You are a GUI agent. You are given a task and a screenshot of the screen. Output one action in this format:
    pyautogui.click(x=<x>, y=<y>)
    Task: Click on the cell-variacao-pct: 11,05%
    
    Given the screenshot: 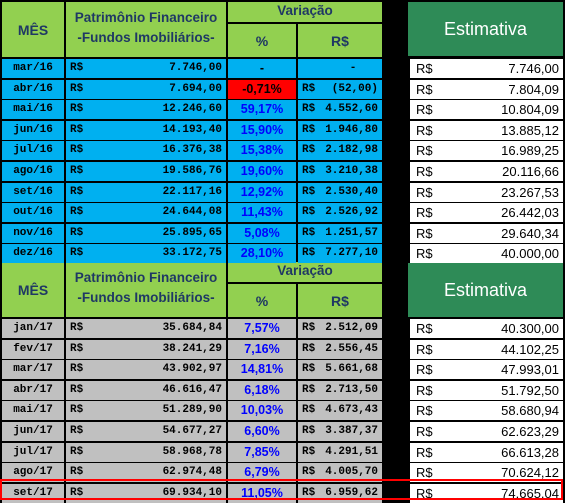 What is the action you would take?
    pyautogui.click(x=262, y=493)
    